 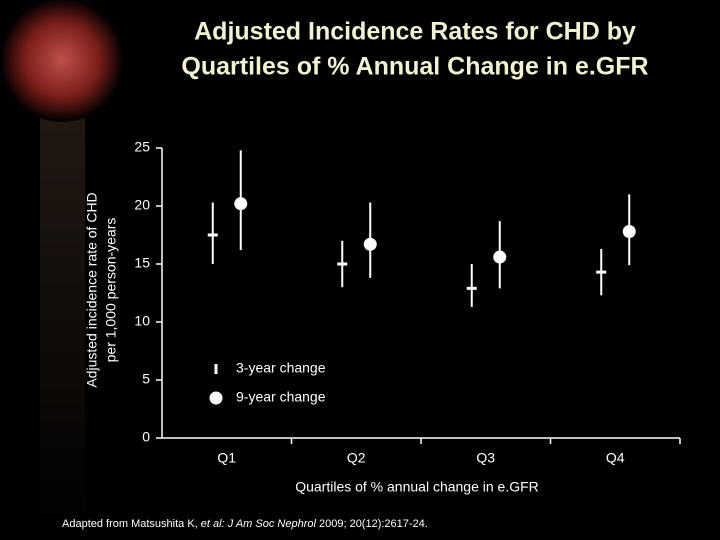 What do you see at coordinates (146, 379) in the screenshot?
I see `y-tick-label: 5` at bounding box center [146, 379].